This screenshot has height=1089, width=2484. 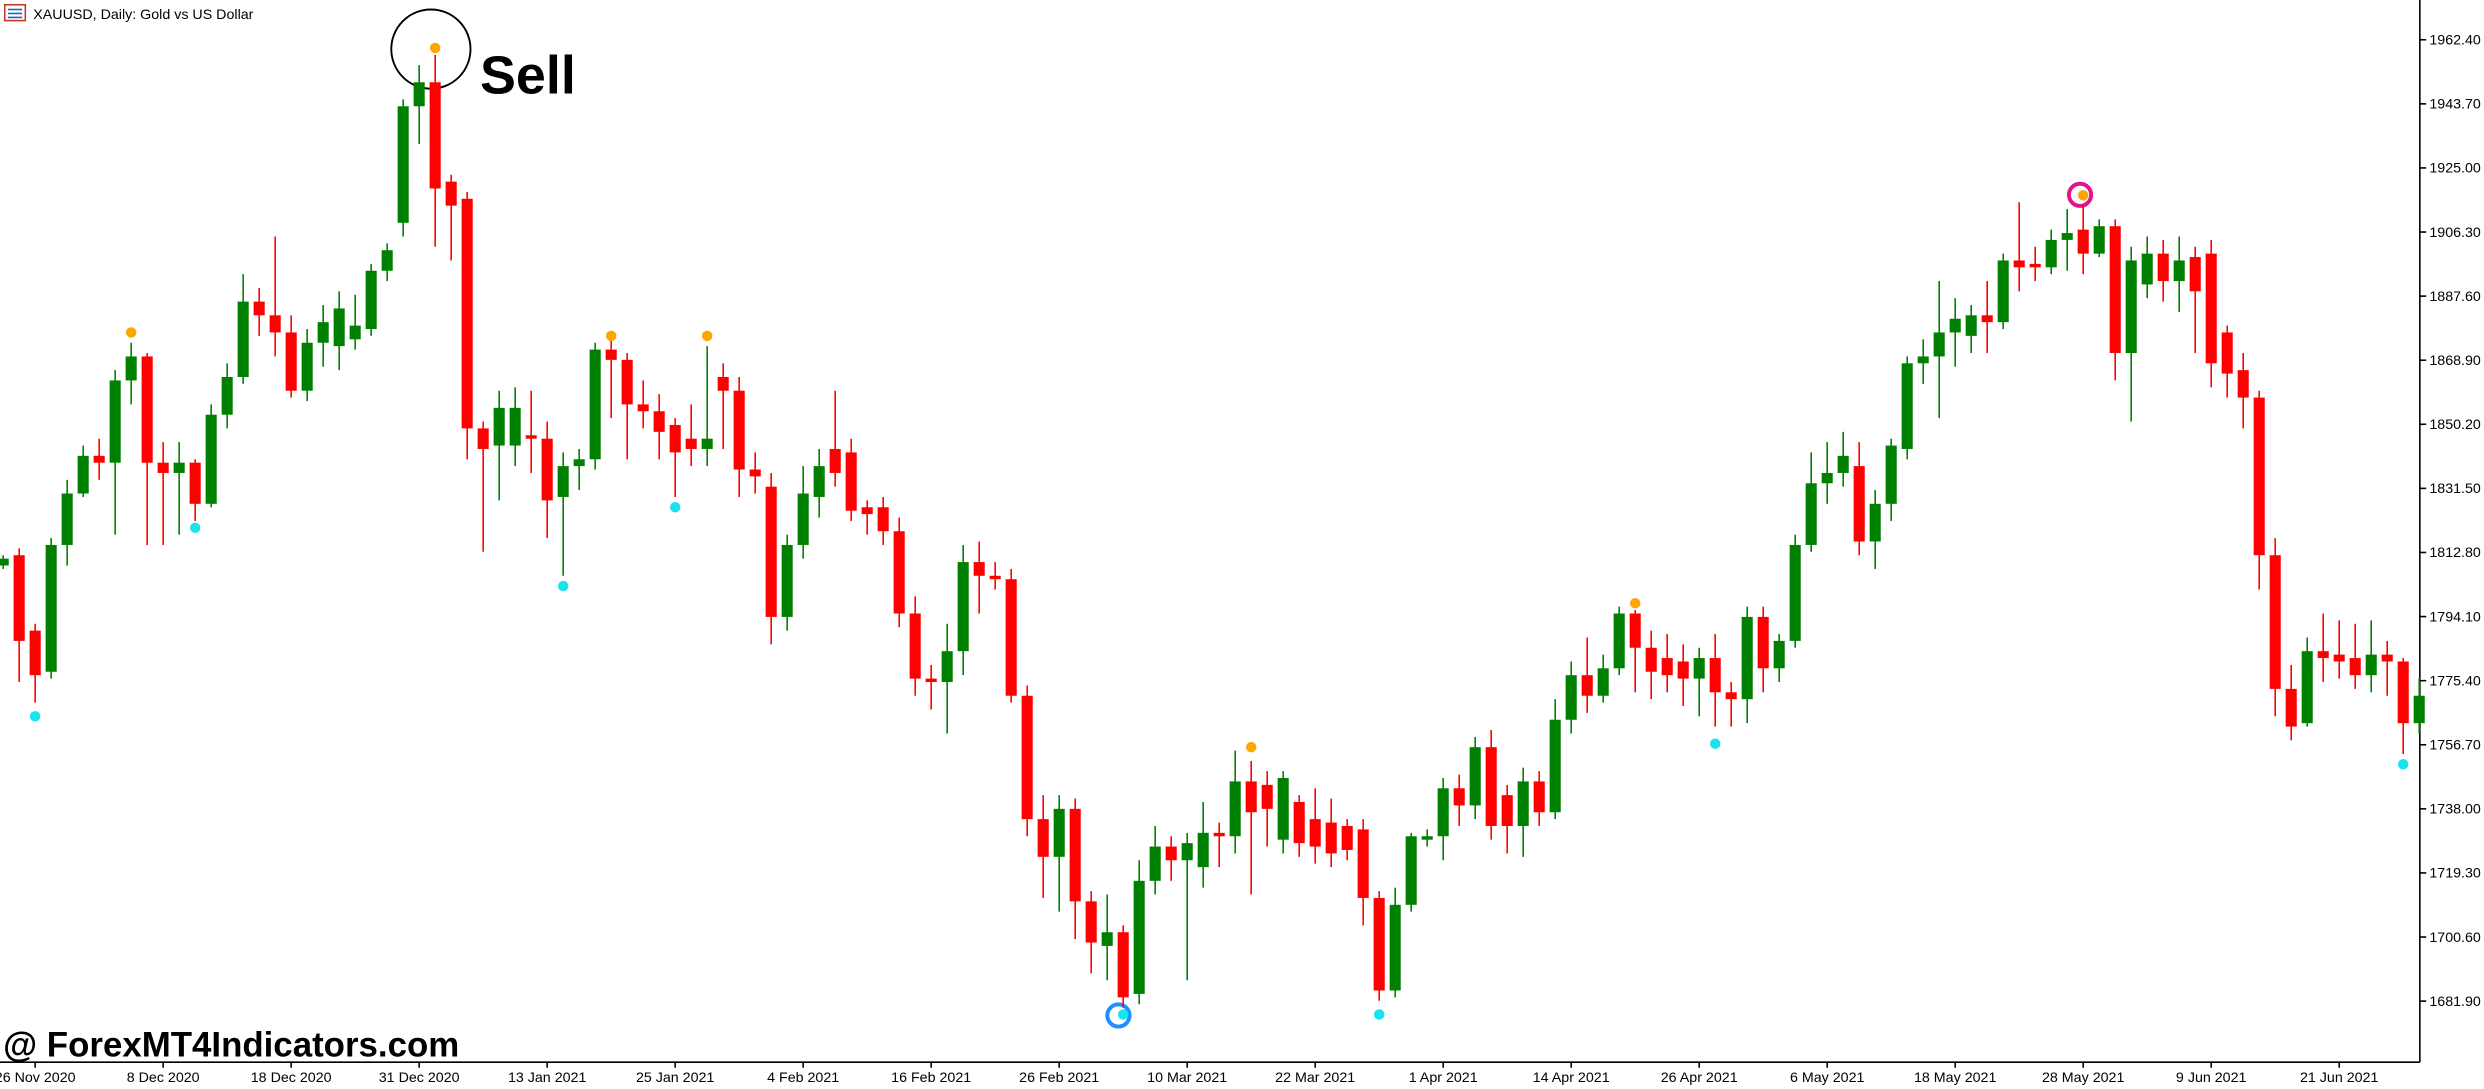 I want to click on y-tick-label: 1681.90, so click(x=2455, y=1002).